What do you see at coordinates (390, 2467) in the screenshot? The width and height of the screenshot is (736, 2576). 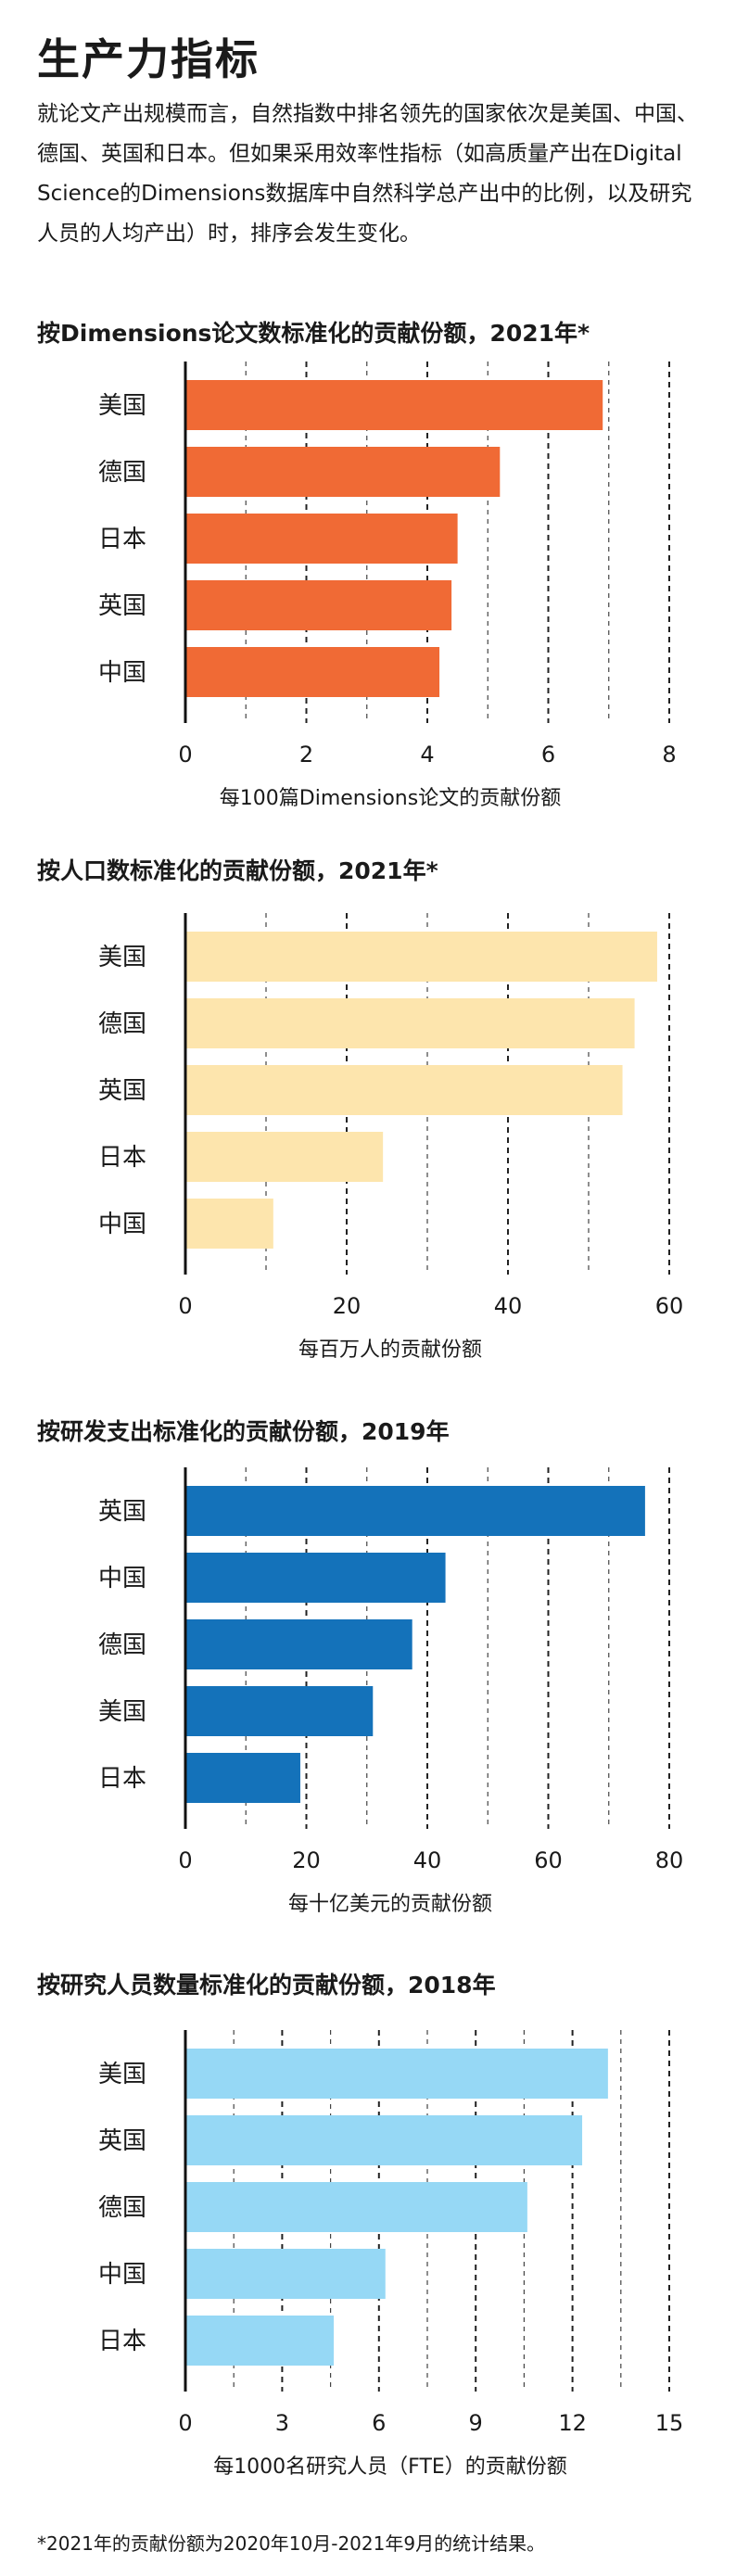 I see `x-axis-label: 每1000名研究人员（FTE）的贡献份额` at bounding box center [390, 2467].